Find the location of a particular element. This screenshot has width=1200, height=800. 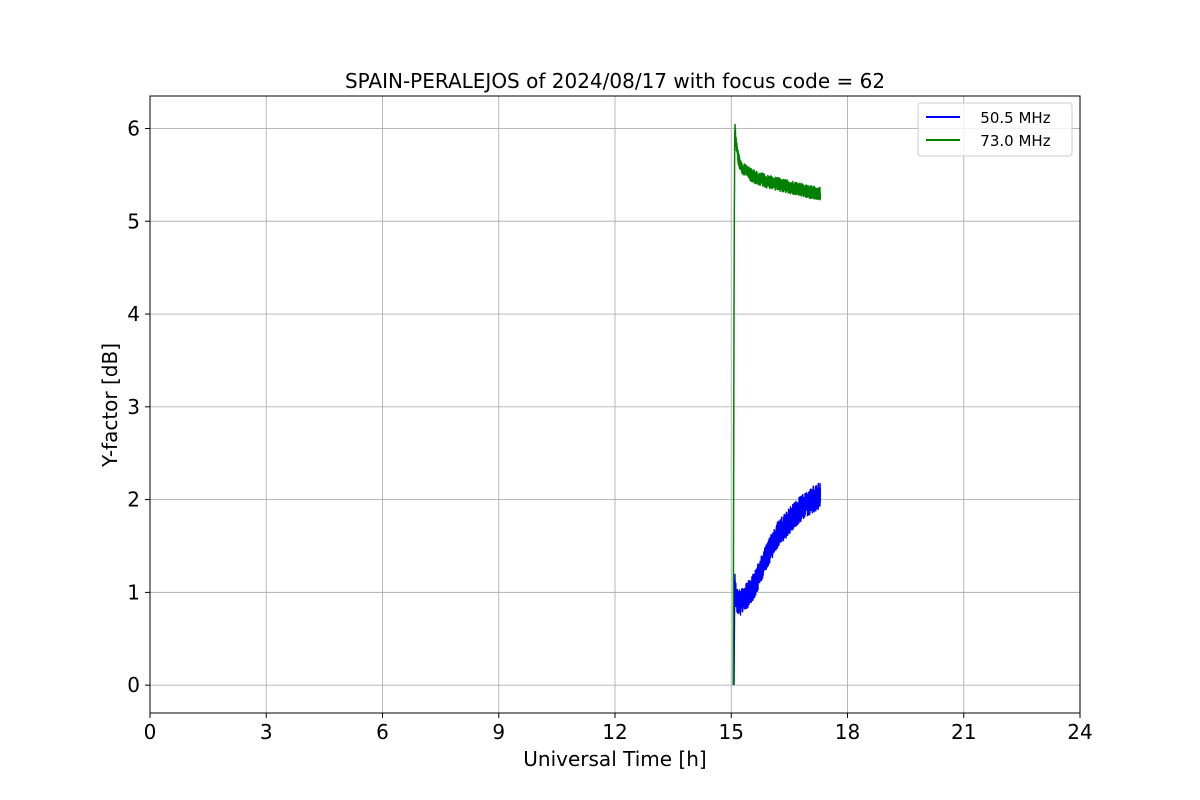

x-tick-label: 3 is located at coordinates (266, 732).